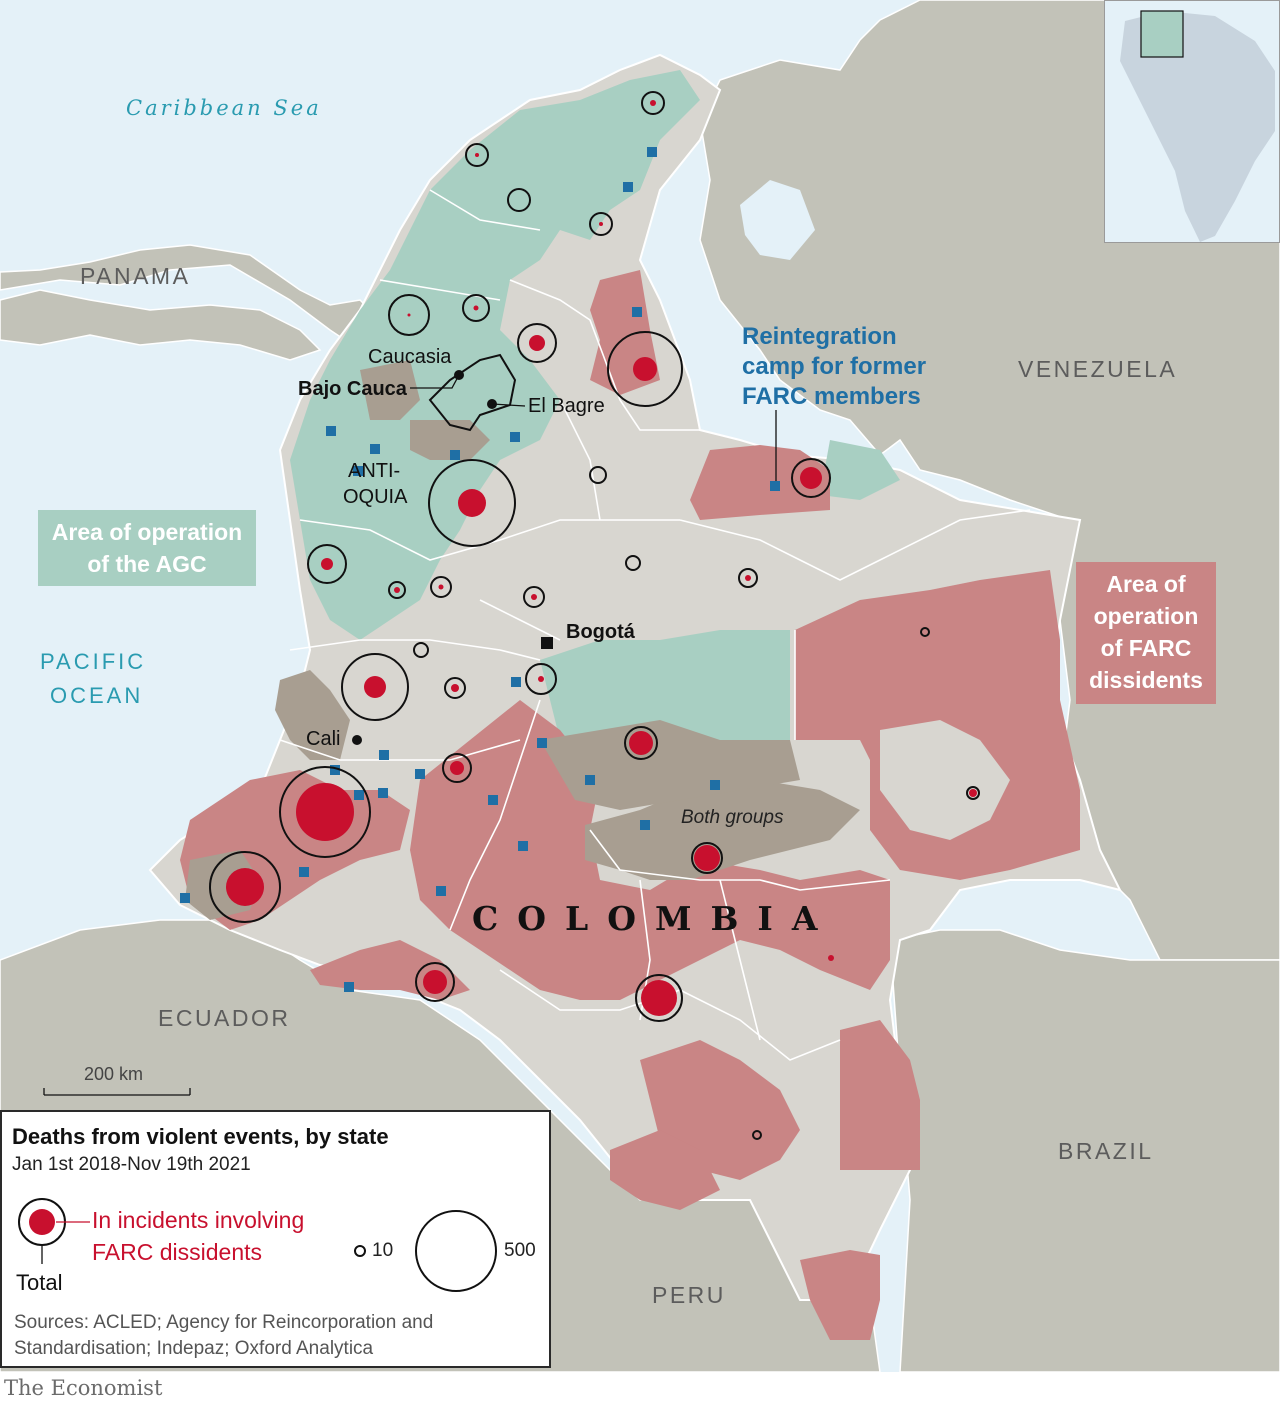 The width and height of the screenshot is (1280, 1405). What do you see at coordinates (42, 1222) in the screenshot?
I see `legend-farc-dot` at bounding box center [42, 1222].